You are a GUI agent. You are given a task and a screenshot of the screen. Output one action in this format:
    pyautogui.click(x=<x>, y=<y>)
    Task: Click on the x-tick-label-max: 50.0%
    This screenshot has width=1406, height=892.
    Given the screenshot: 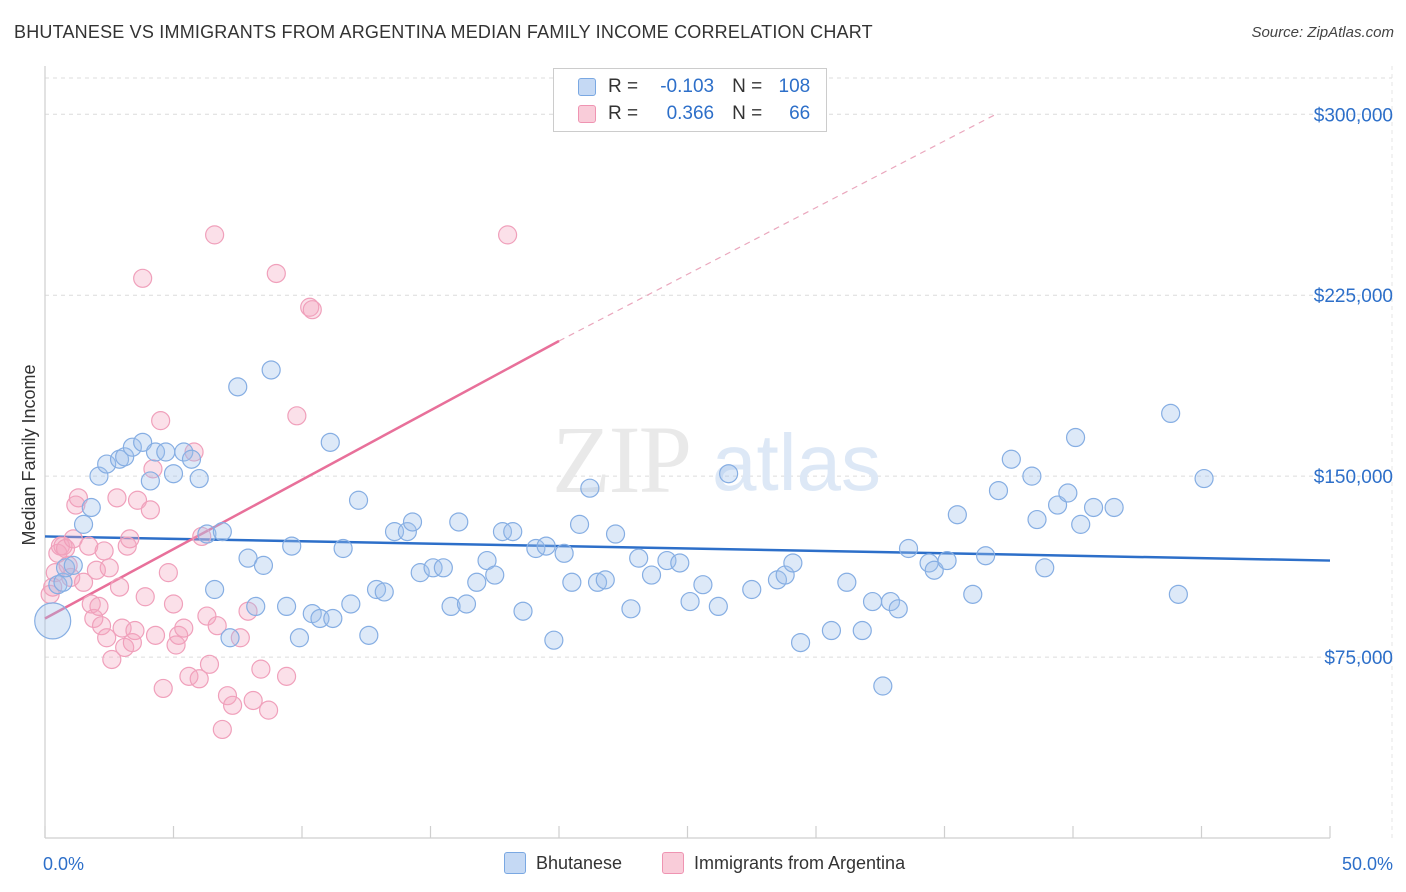 What is the action you would take?
    pyautogui.click(x=1367, y=864)
    